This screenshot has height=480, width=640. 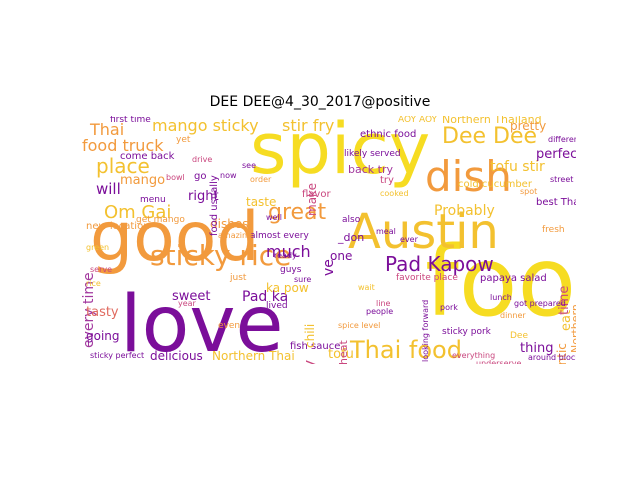 I want to click on word-thai-food: Thai food, so click(x=406, y=350).